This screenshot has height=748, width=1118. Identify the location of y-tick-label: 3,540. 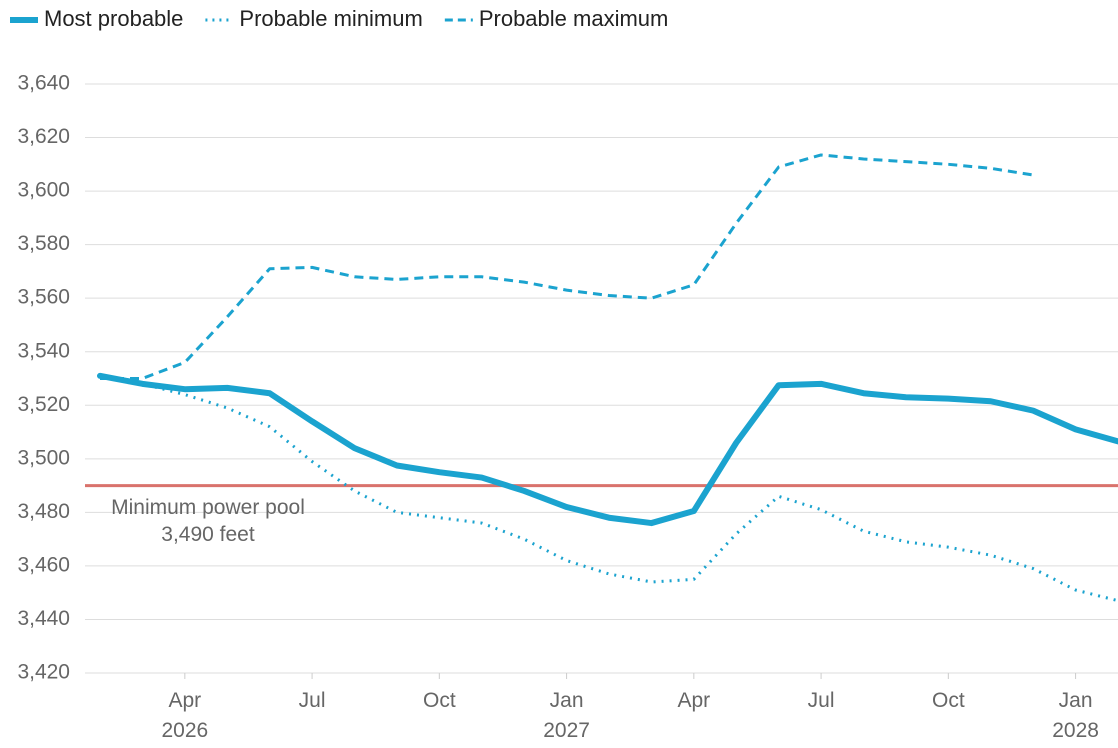
(43, 350).